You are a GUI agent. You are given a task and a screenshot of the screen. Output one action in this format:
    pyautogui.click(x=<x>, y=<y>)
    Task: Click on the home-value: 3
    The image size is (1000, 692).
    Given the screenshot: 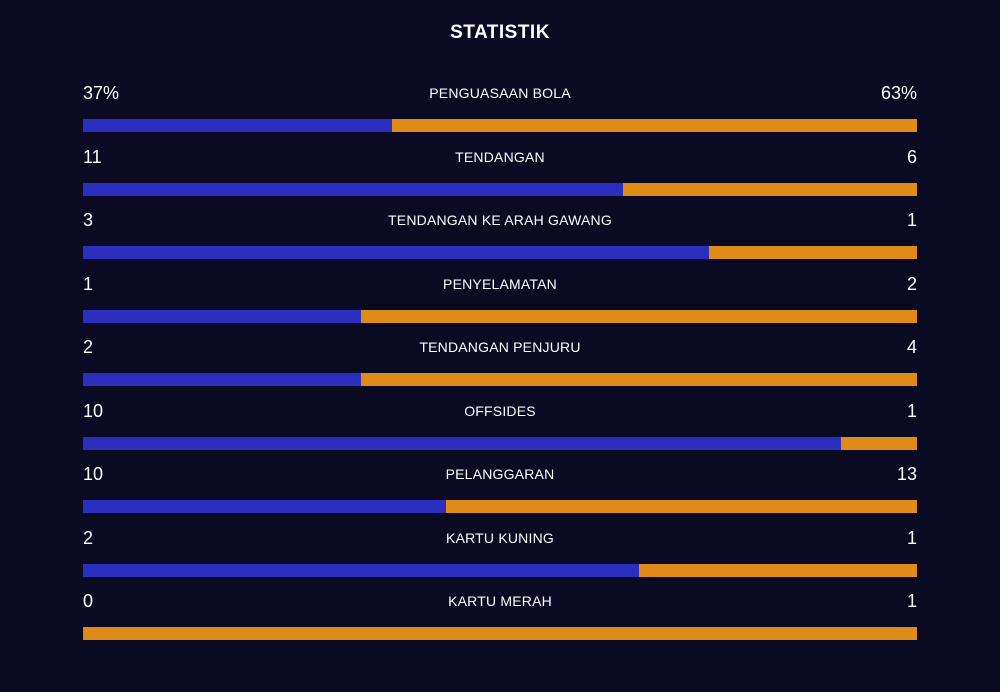 What is the action you would take?
    pyautogui.click(x=88, y=220)
    